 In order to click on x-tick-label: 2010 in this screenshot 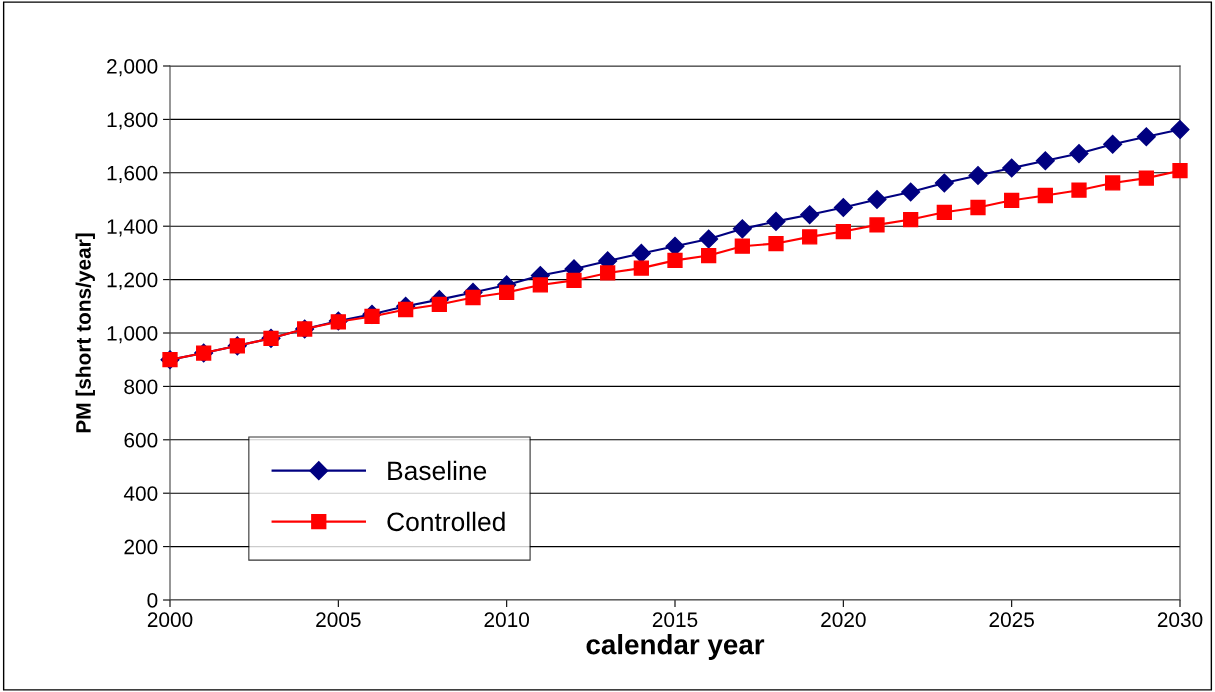, I will do `click(507, 620)`.